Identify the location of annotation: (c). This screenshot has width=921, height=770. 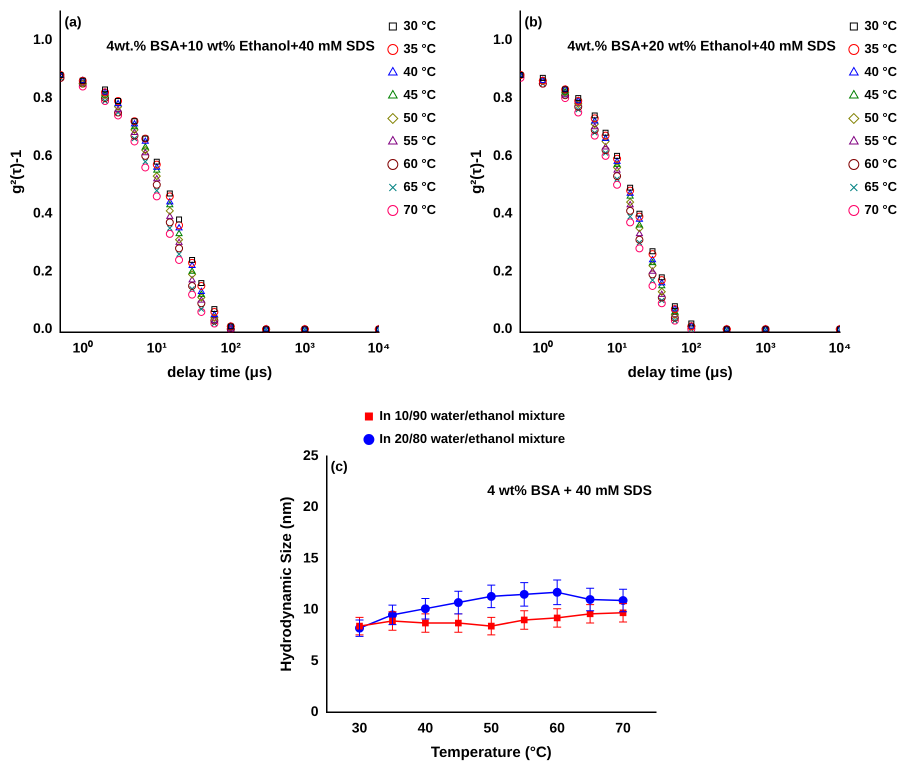
(339, 466).